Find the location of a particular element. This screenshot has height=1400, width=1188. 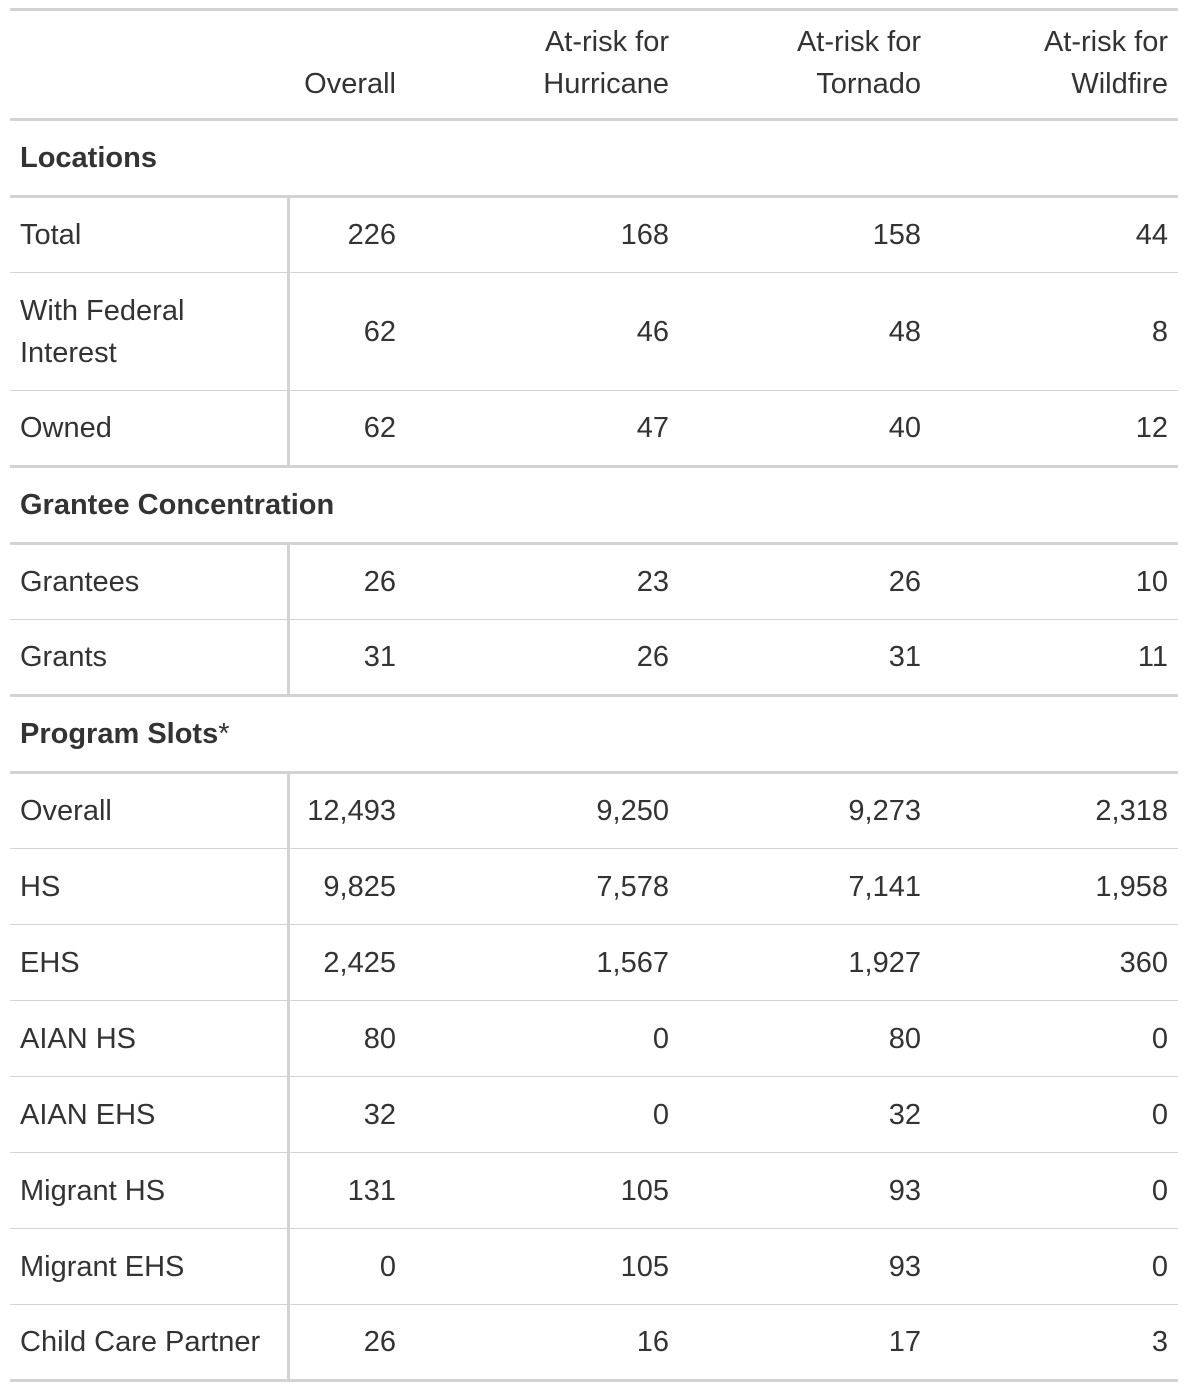

cell-tornado: 7,141 is located at coordinates (884, 886).